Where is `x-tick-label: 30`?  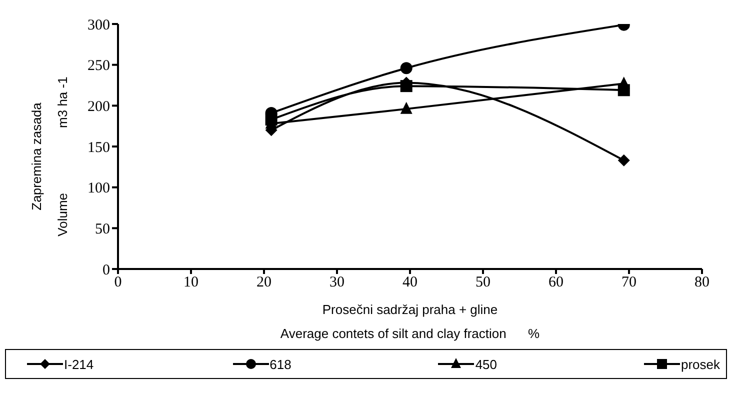 x-tick-label: 30 is located at coordinates (337, 282).